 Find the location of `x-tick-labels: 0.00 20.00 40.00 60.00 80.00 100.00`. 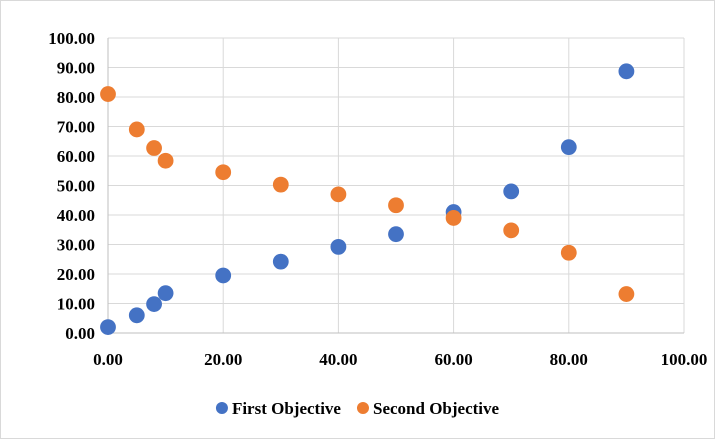

x-tick-labels: 0.00 20.00 40.00 60.00 80.00 100.00 is located at coordinates (400, 359).